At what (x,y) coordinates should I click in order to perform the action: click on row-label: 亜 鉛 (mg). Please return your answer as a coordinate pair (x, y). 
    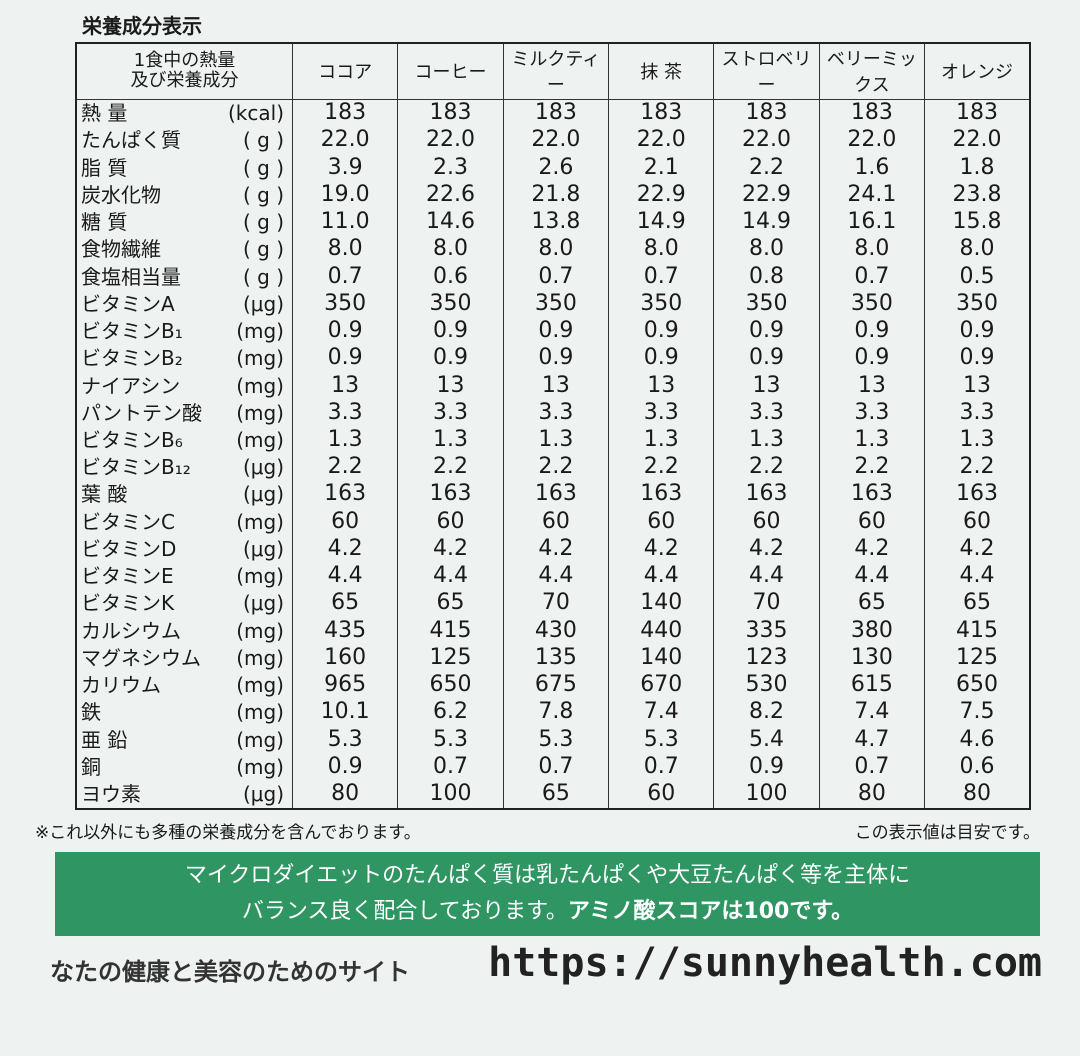
    Looking at the image, I should click on (184, 739).